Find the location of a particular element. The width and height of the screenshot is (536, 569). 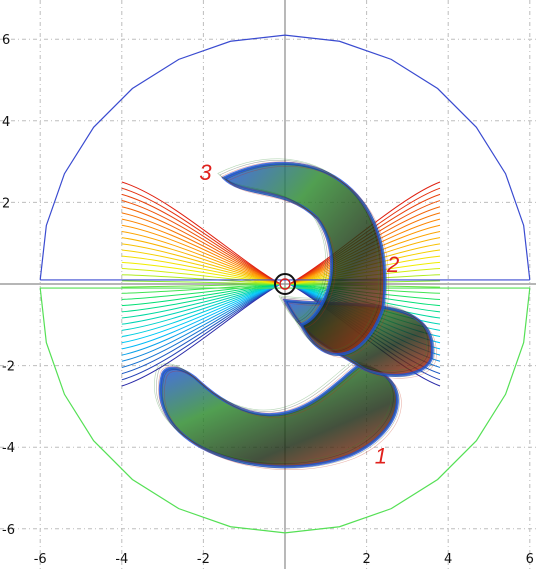

x-tick-label-1: -4 is located at coordinates (121, 559).